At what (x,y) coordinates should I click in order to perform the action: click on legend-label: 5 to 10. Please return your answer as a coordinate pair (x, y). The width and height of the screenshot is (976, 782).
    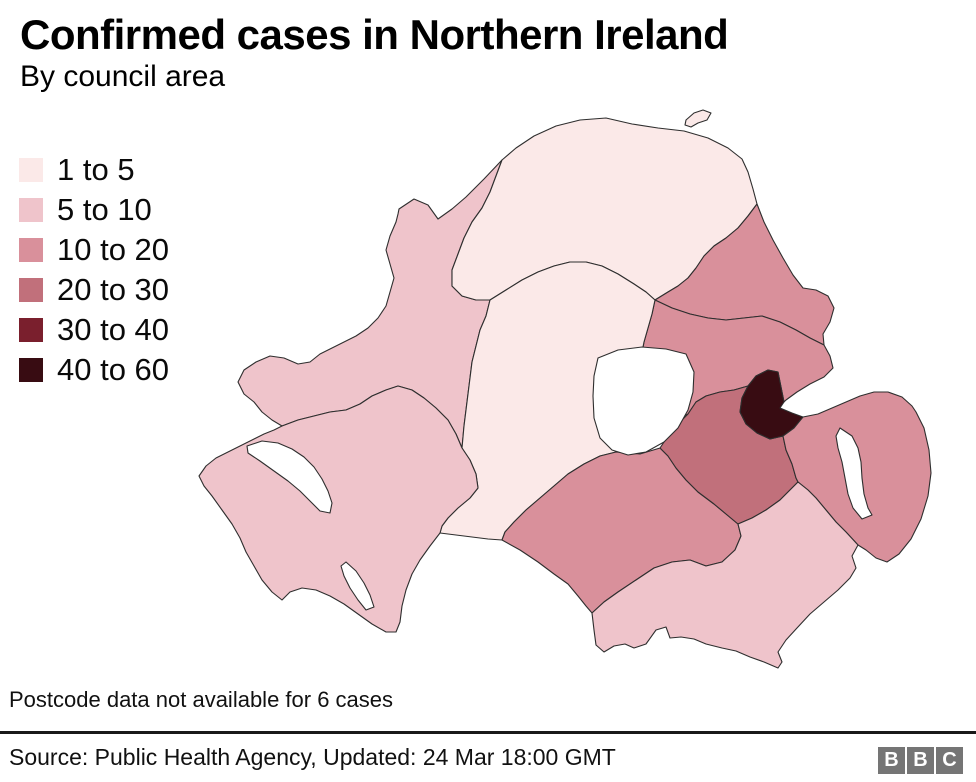
    Looking at the image, I should click on (104, 209).